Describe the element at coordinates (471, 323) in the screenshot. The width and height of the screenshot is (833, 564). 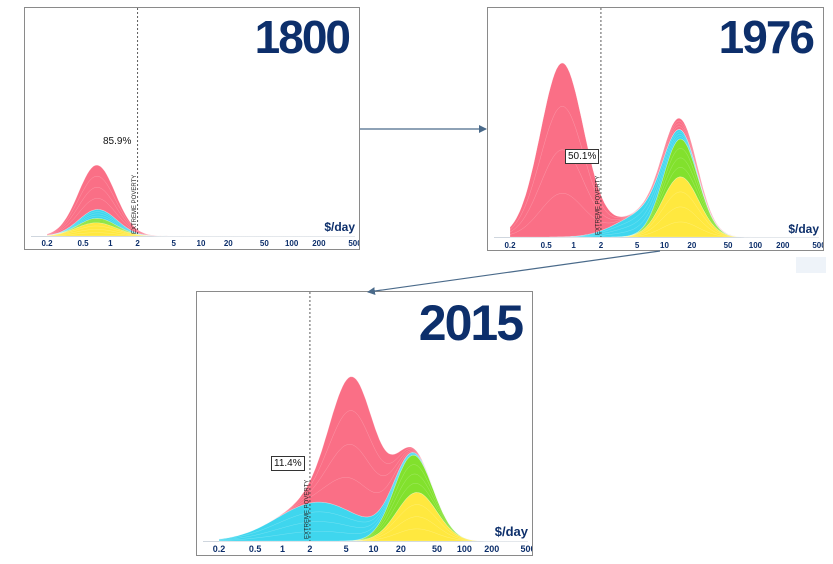
I see `chart-title: 2015` at that location.